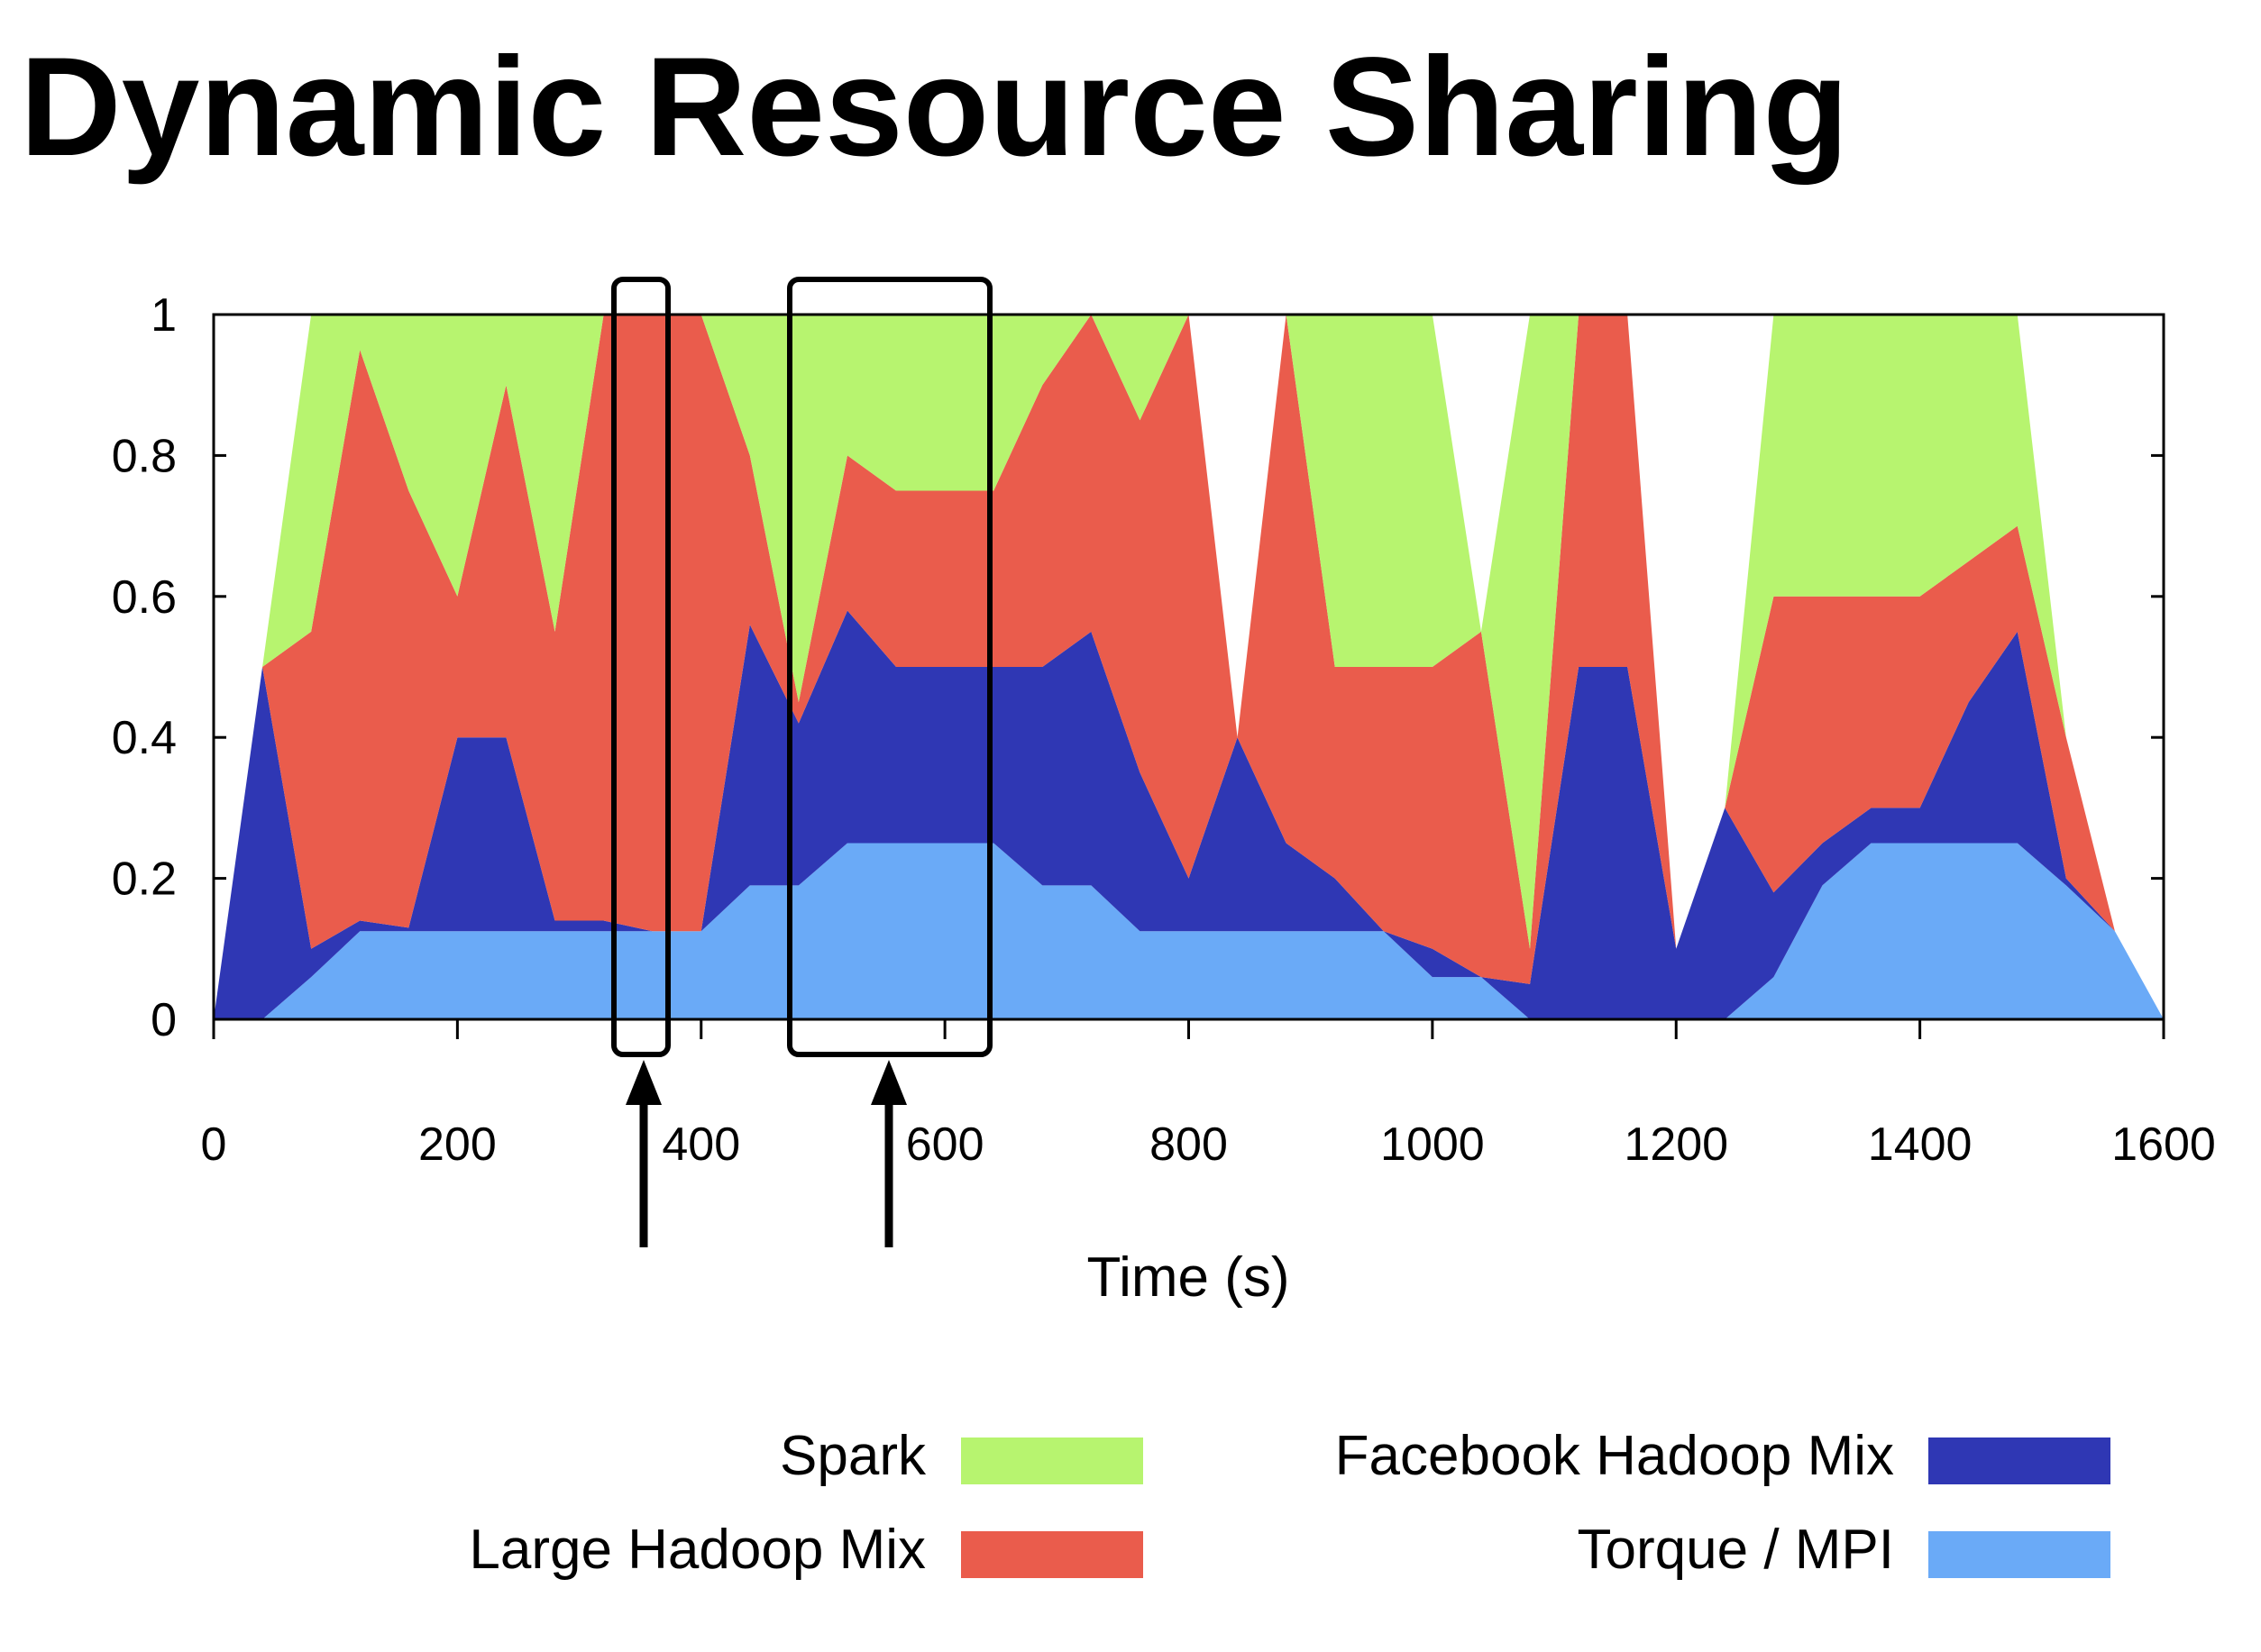  What do you see at coordinates (145, 879) in the screenshot?
I see `y-tick-label: 0.2` at bounding box center [145, 879].